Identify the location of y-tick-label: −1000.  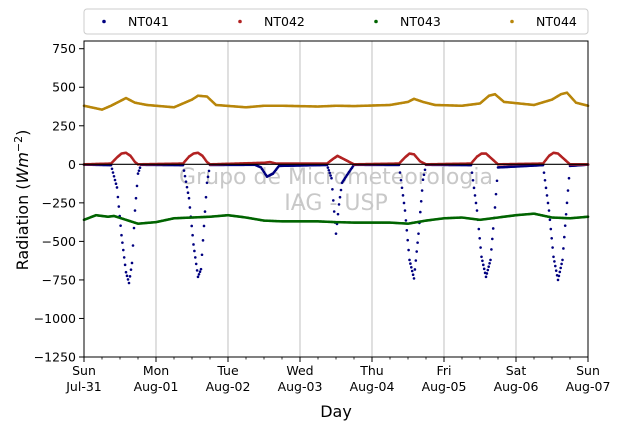
(55, 318).